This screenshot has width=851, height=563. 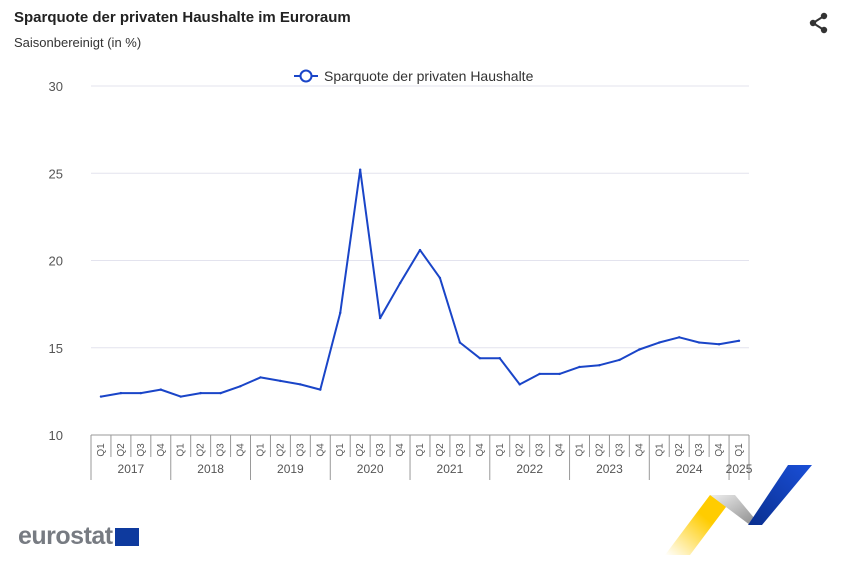 I want to click on x-year-label: 2022, so click(x=529, y=469).